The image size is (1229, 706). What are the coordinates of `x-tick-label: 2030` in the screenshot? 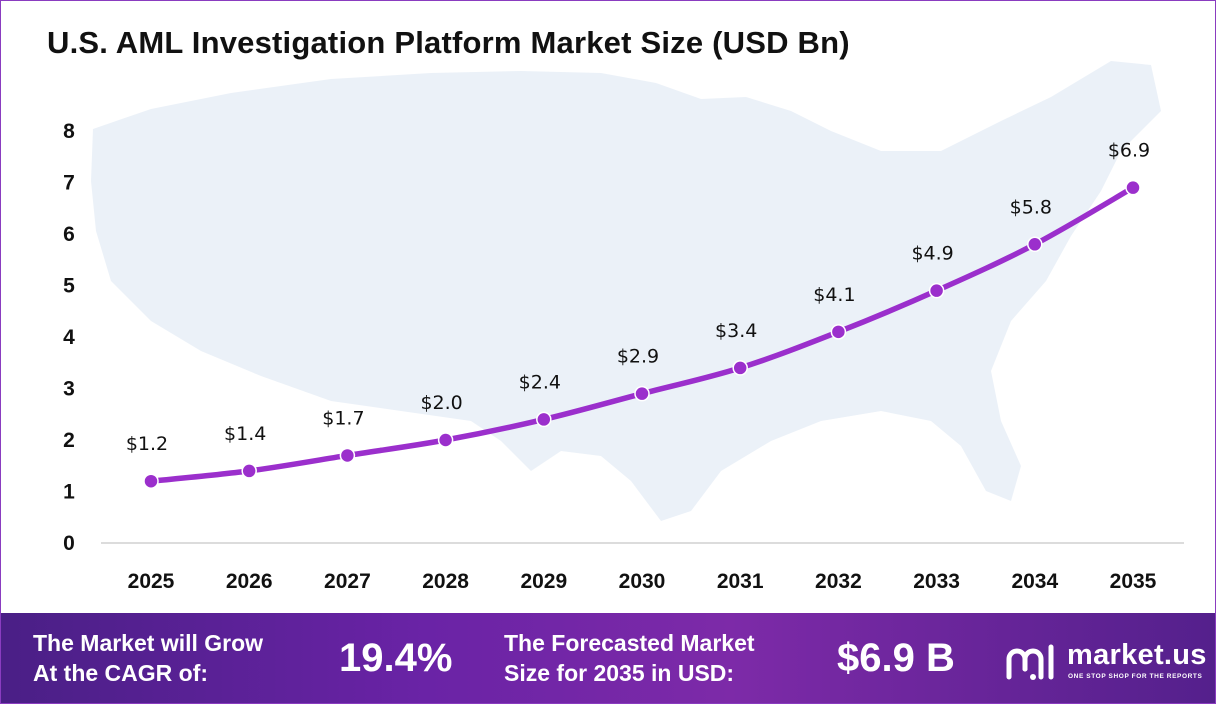 It's located at (642, 581).